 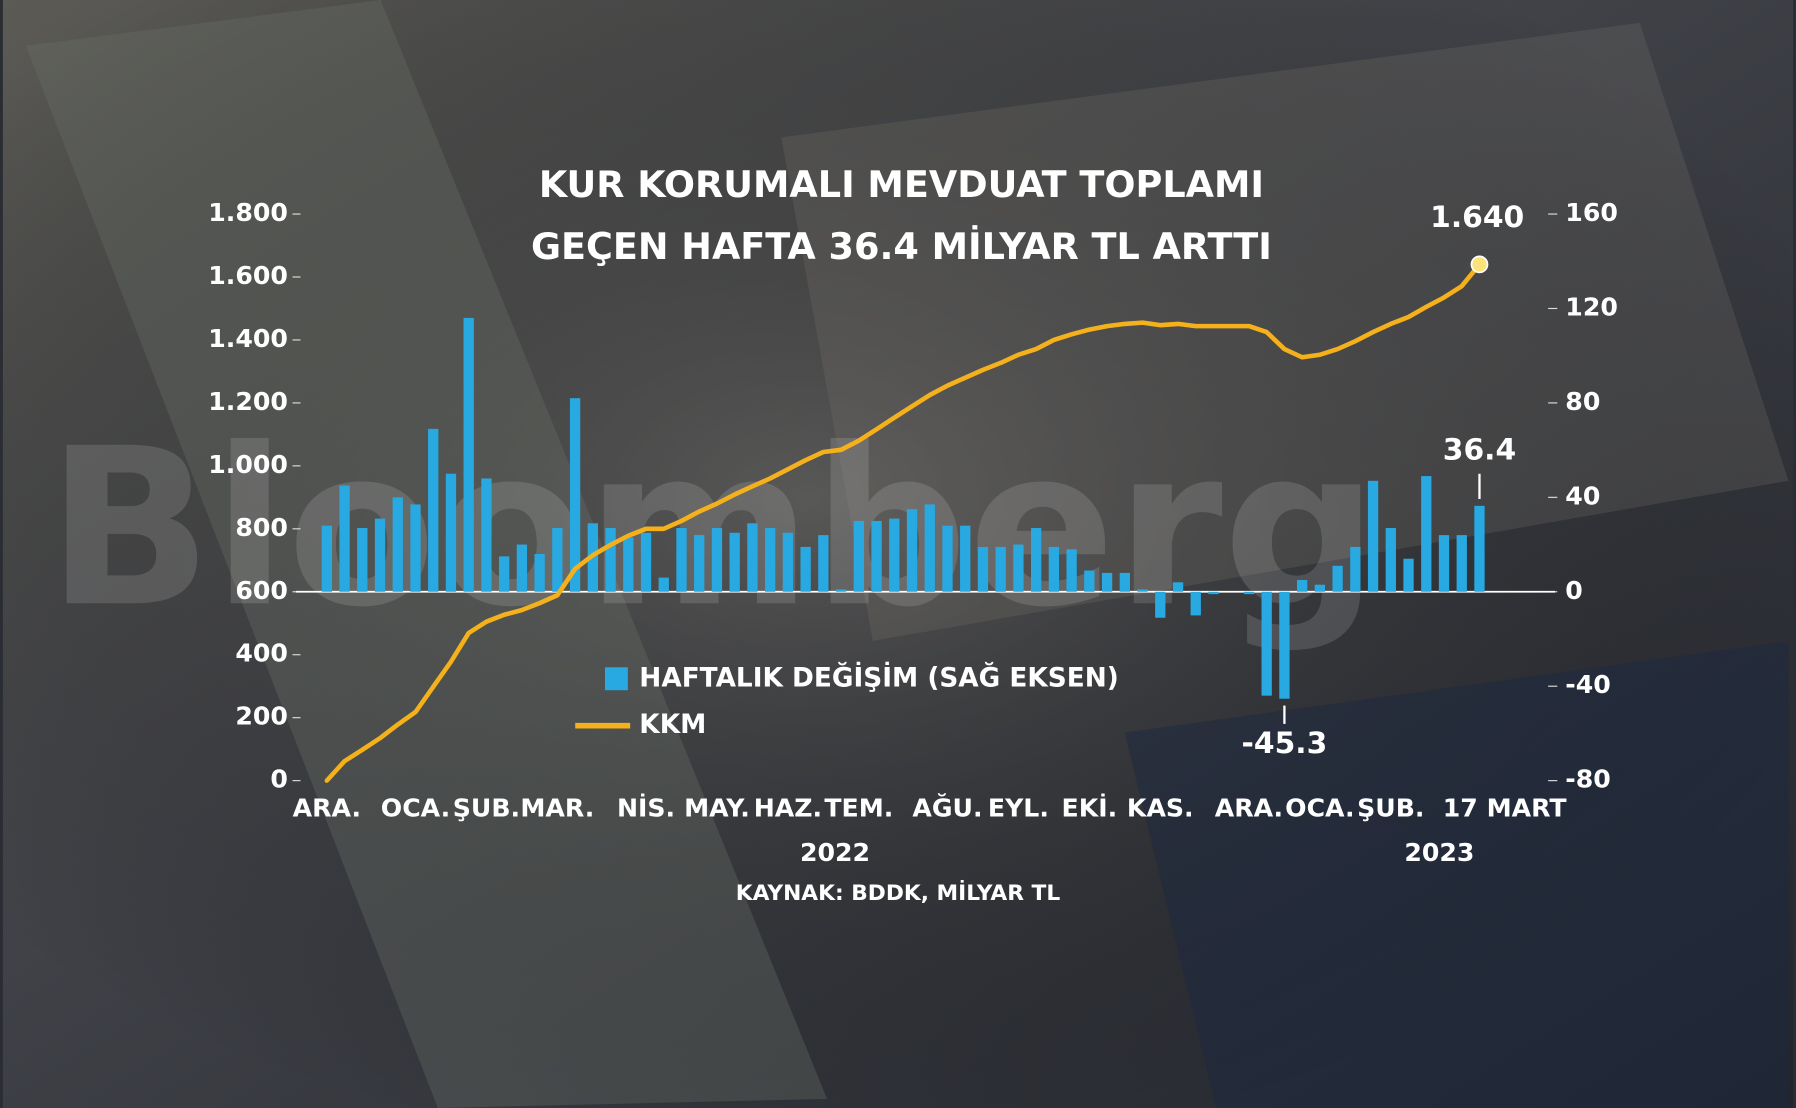 I want to click on legend-label: HAFTALIK DEĞİŞİM (SAĞ EKSEN), so click(x=878, y=677).